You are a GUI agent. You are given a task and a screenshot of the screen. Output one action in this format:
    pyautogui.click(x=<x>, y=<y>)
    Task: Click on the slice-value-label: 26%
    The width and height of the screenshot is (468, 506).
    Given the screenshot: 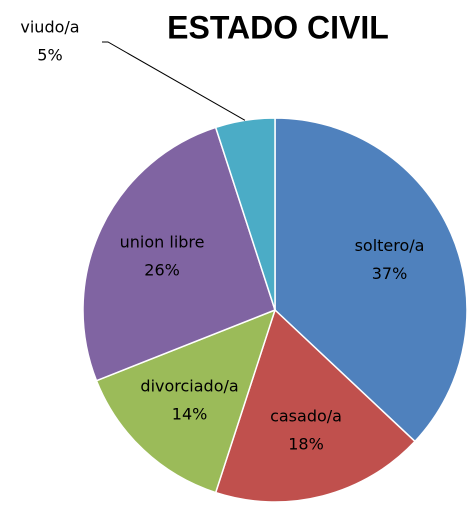 What is the action you would take?
    pyautogui.click(x=162, y=269)
    